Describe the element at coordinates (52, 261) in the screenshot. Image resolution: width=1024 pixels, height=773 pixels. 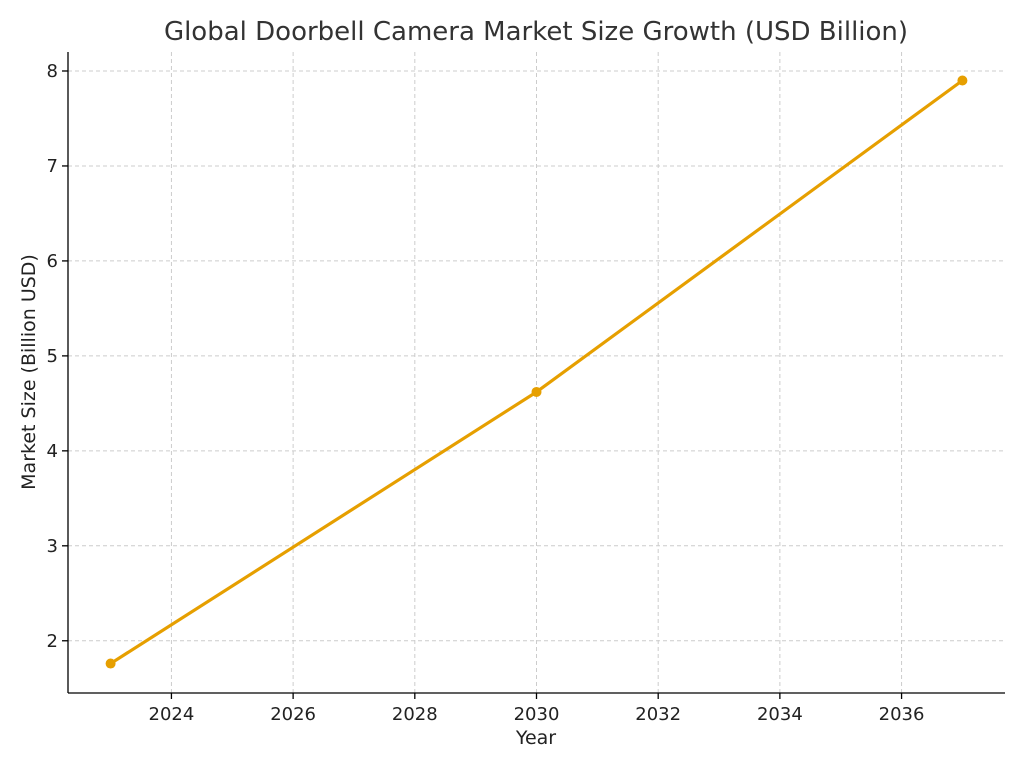
I see `y-tick-label: 6` at that location.